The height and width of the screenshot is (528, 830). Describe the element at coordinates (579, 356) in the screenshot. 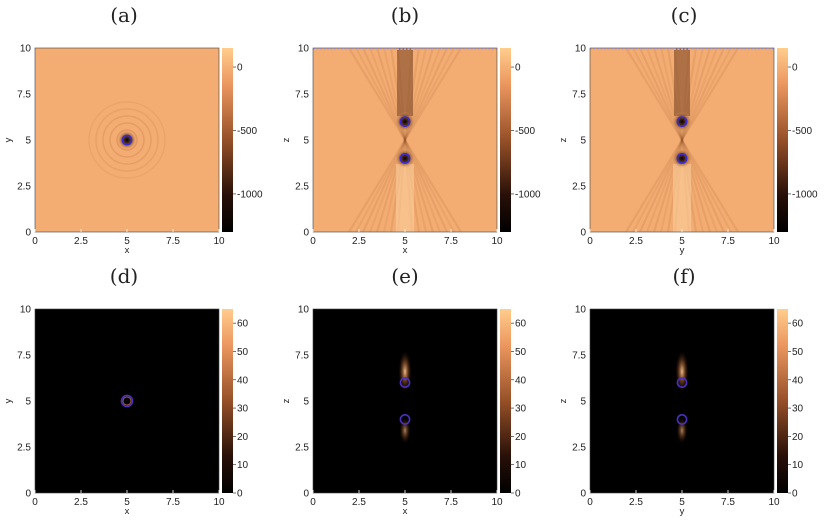

I see `y-tick-label: 7.5` at that location.